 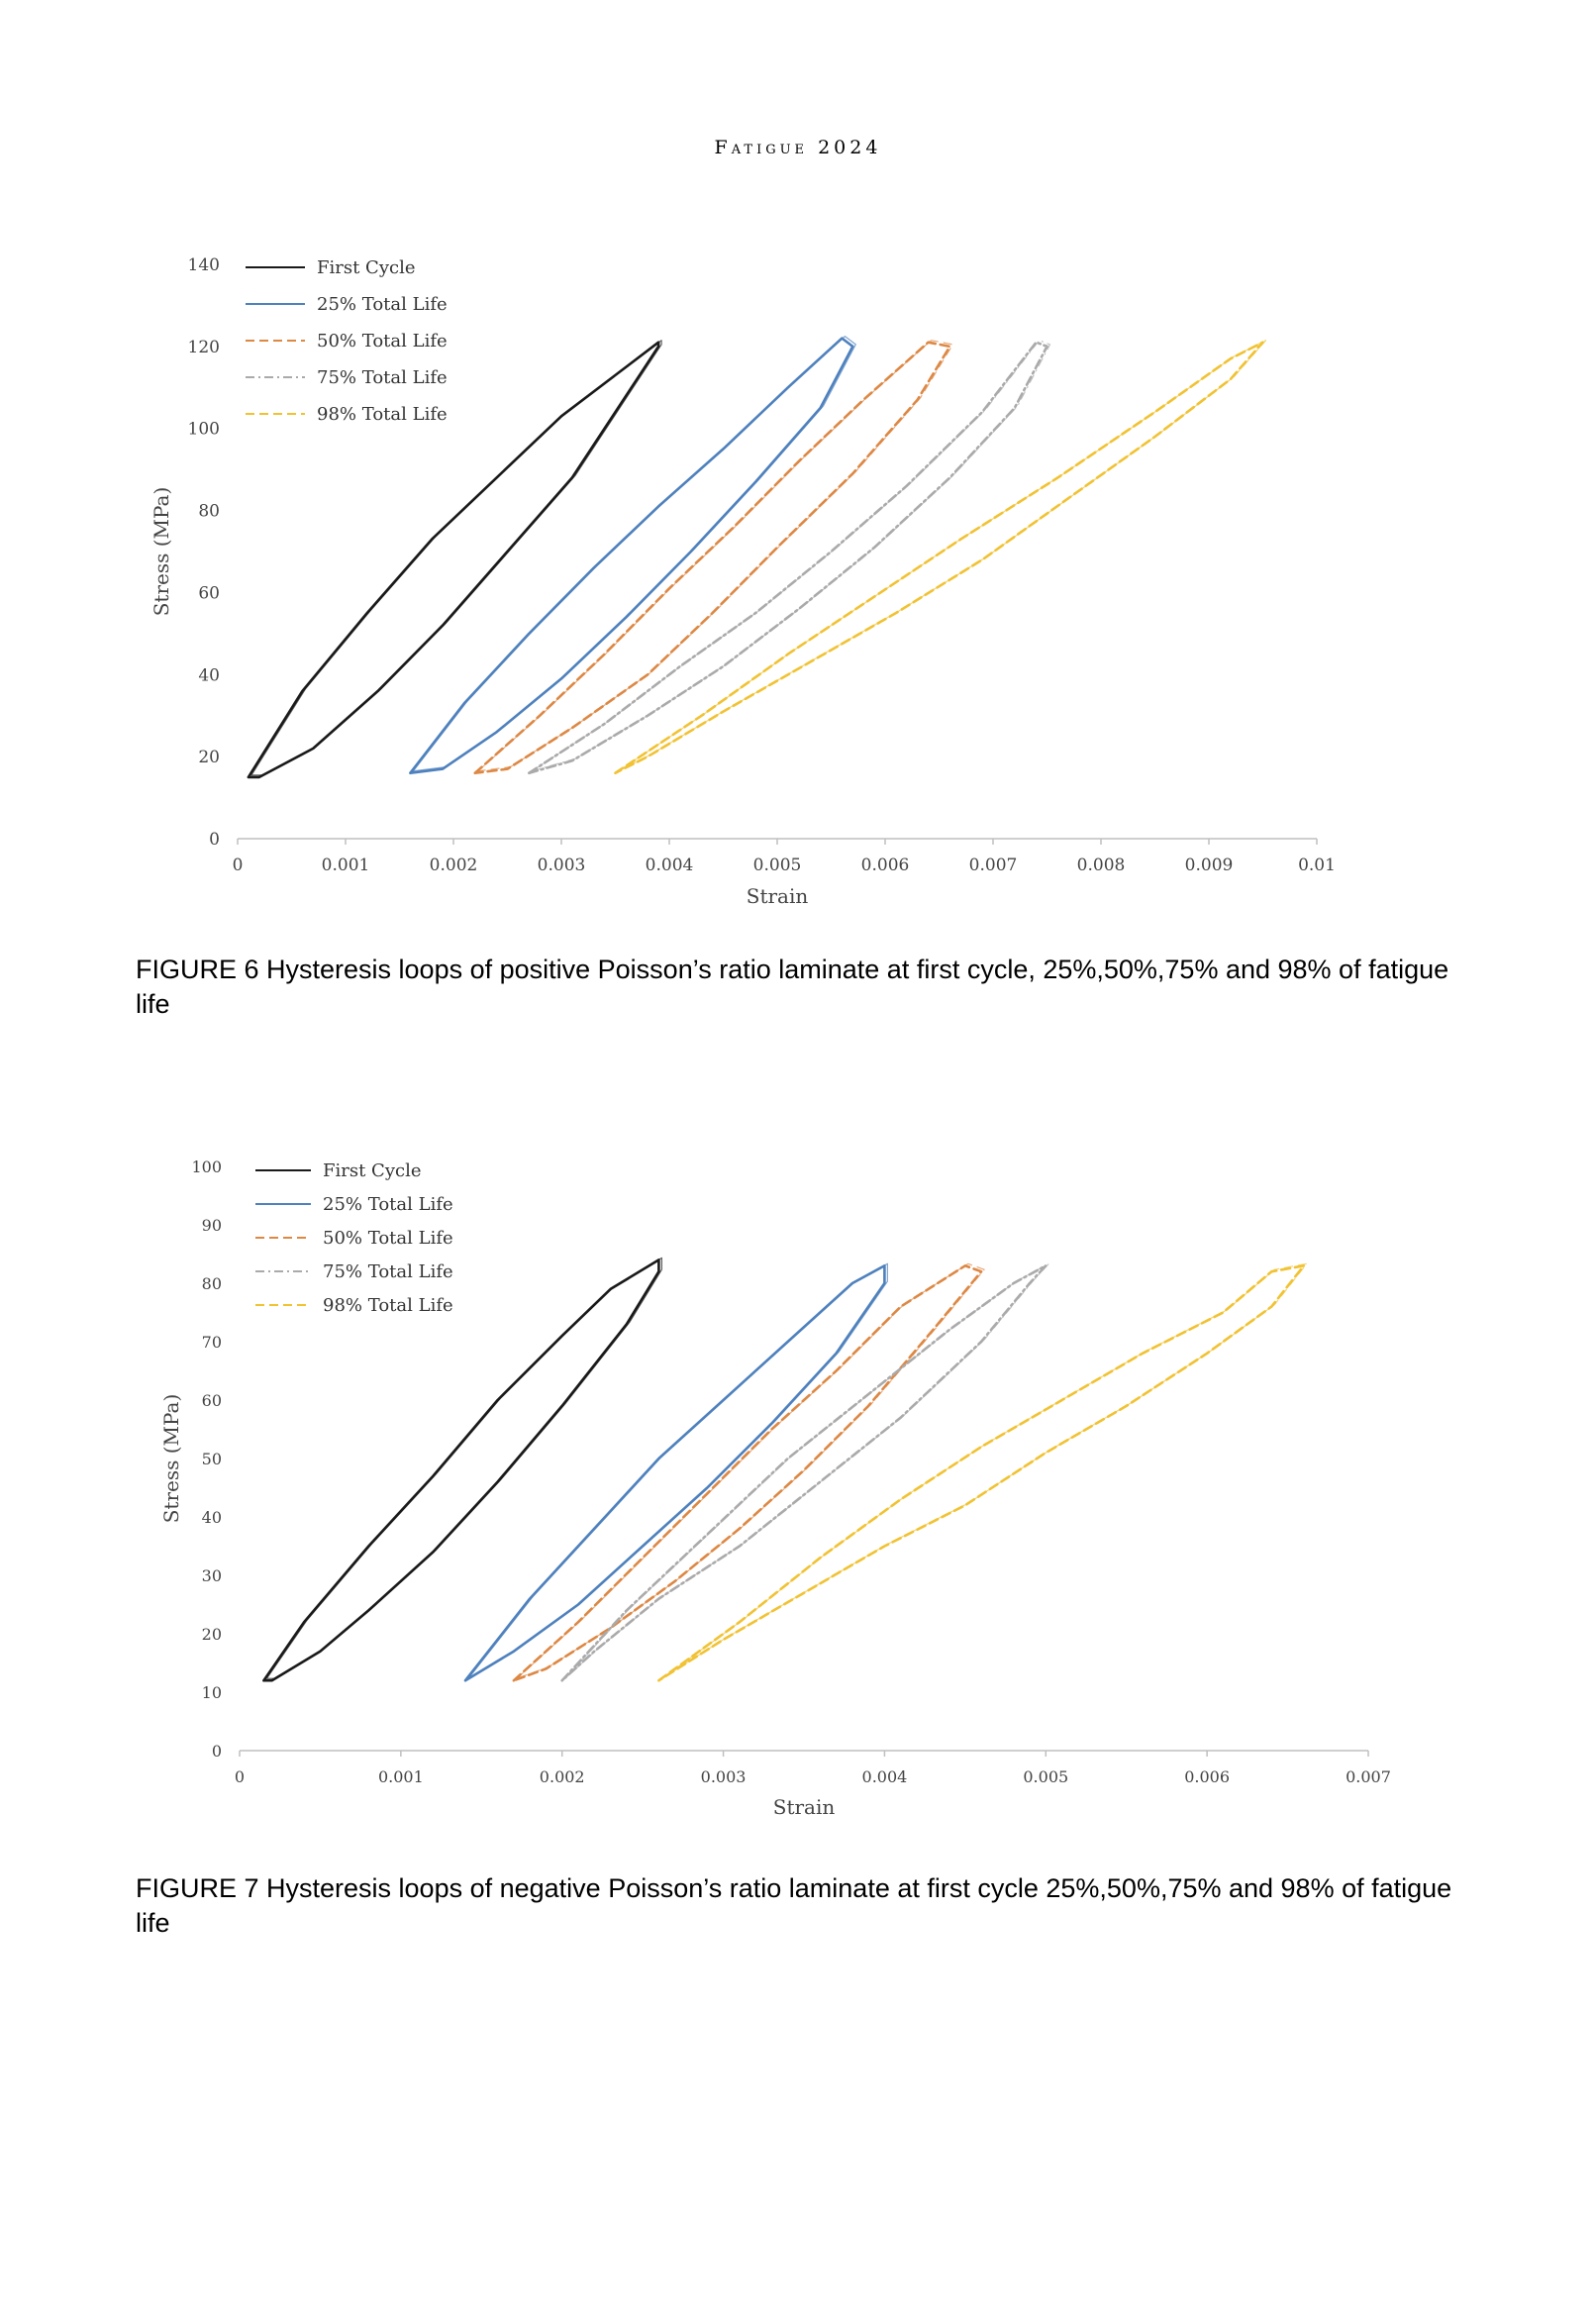 I want to click on x-tick-label: 0.008, so click(x=1101, y=865).